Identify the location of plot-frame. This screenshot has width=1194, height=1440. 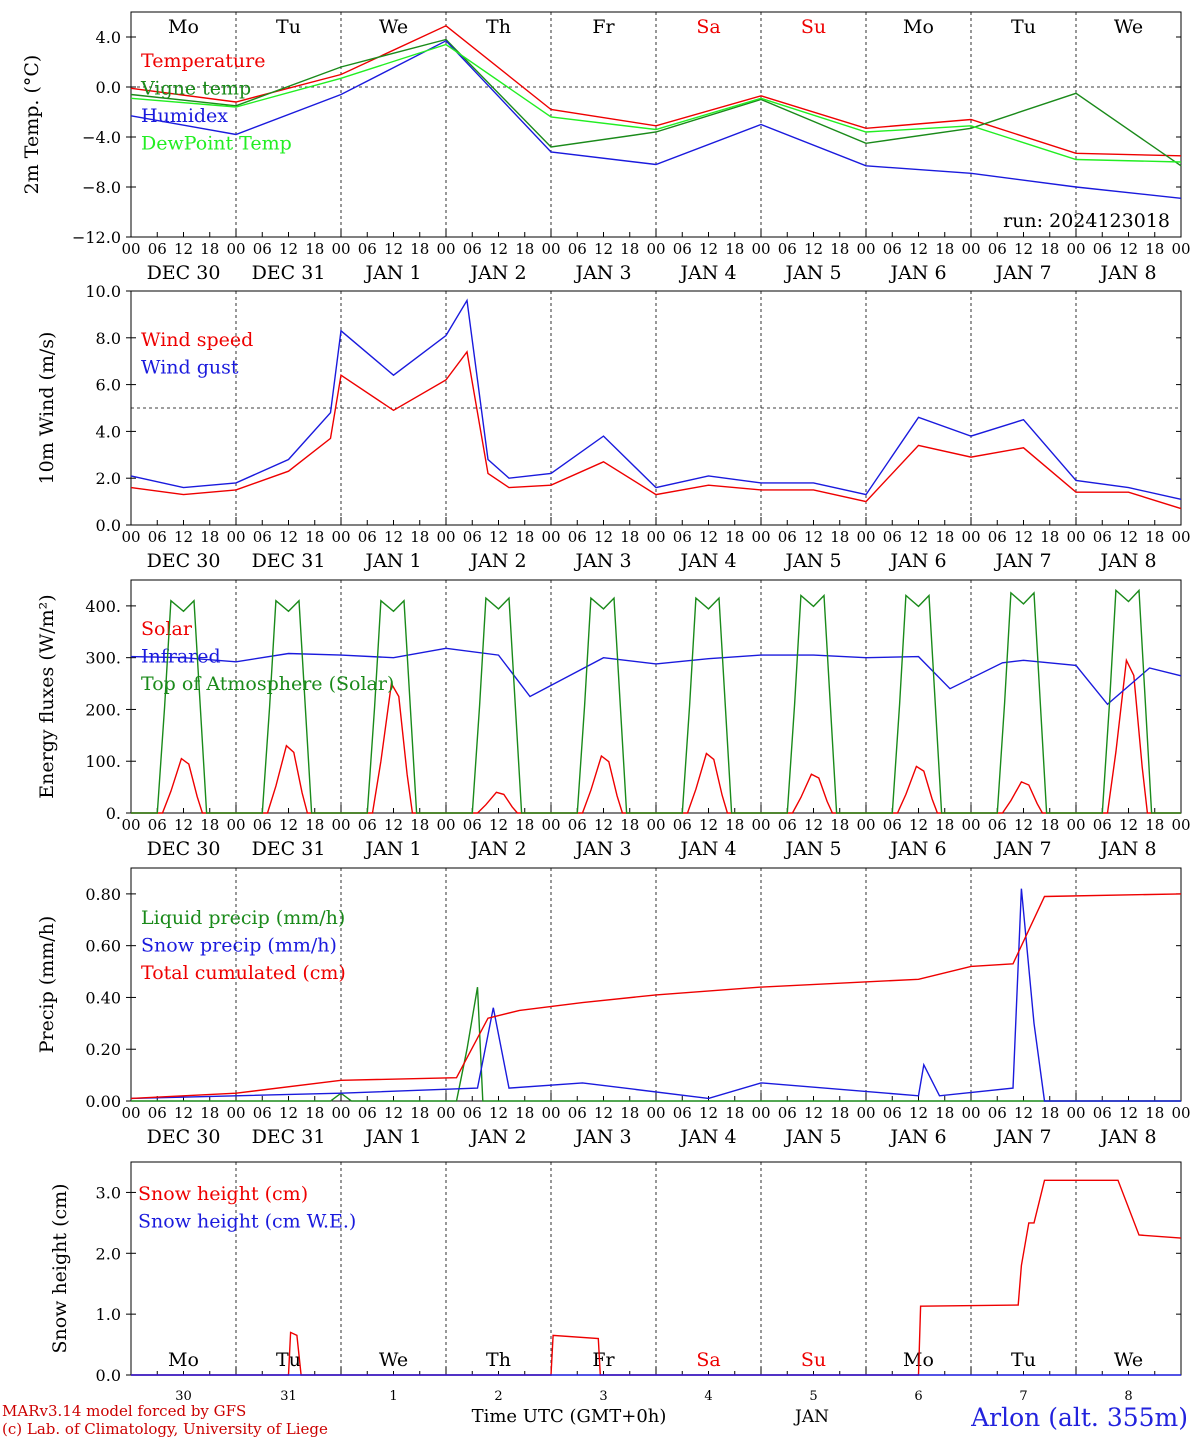
(656, 124).